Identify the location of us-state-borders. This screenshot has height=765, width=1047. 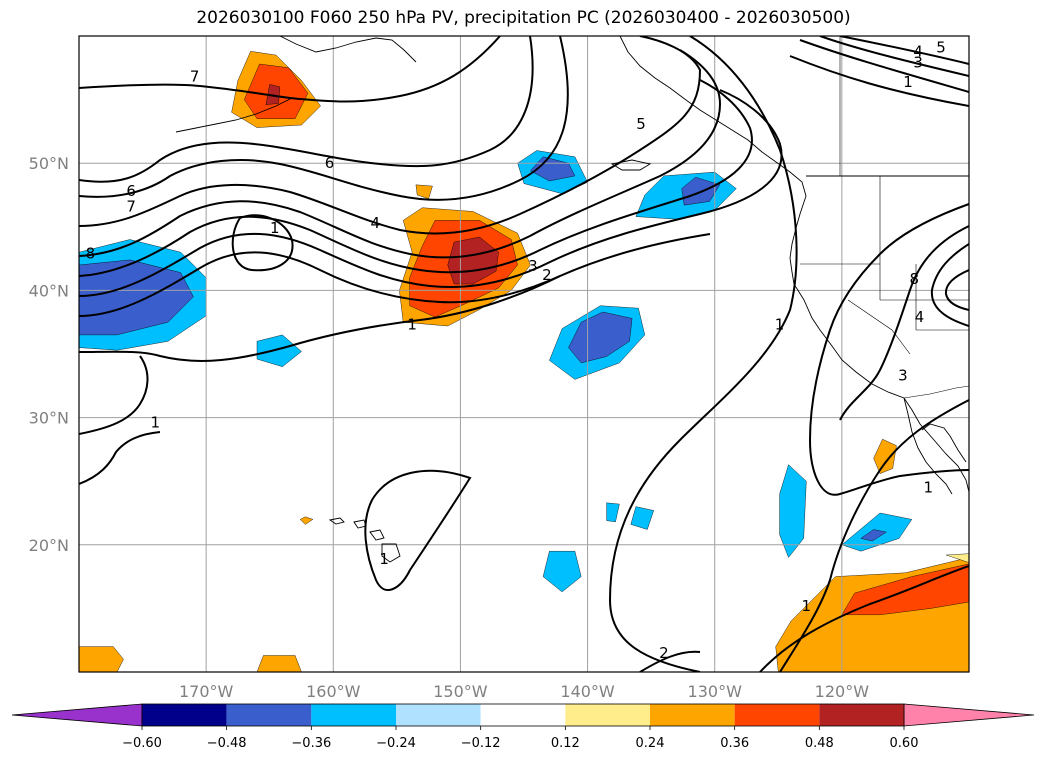
(884, 253).